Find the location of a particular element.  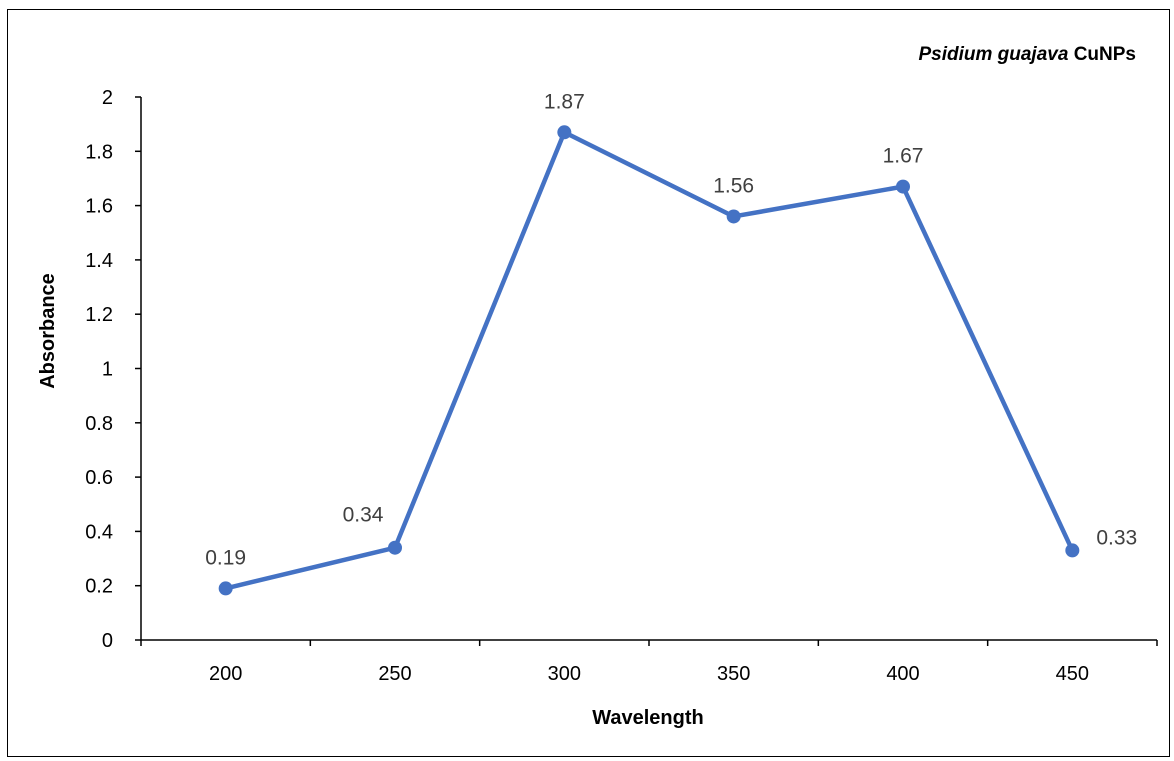

x-tick-label: 250 is located at coordinates (394, 674).